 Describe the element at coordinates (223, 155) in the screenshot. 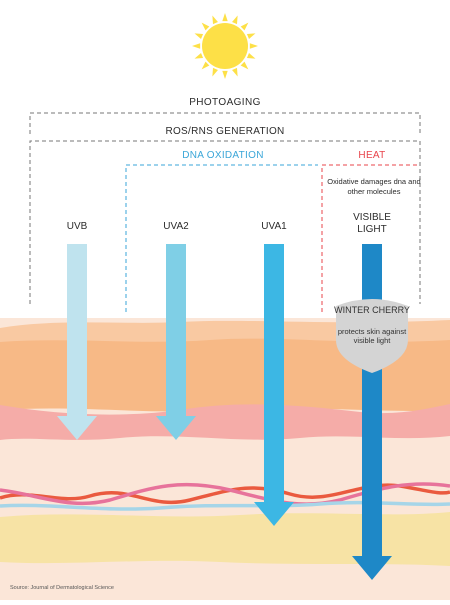

I see `dna-oxidation-label: DNA OXIDATION` at that location.